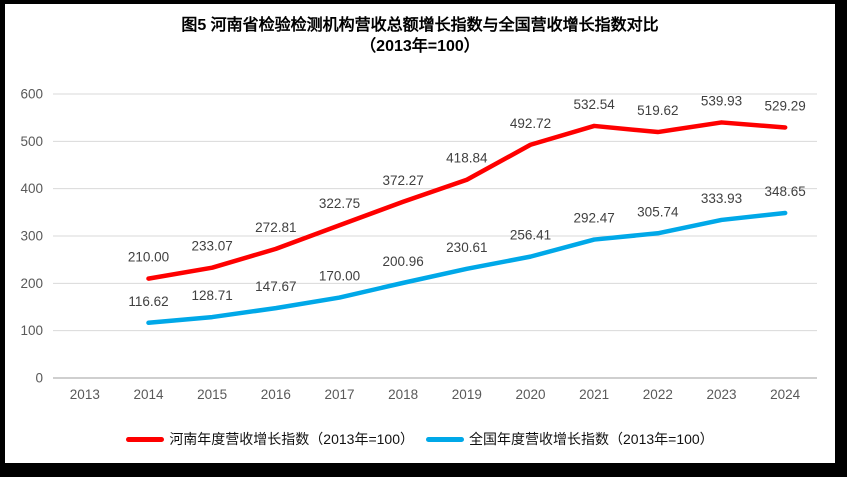  Describe the element at coordinates (212, 246) in the screenshot. I see `data-label: 233.07` at that location.